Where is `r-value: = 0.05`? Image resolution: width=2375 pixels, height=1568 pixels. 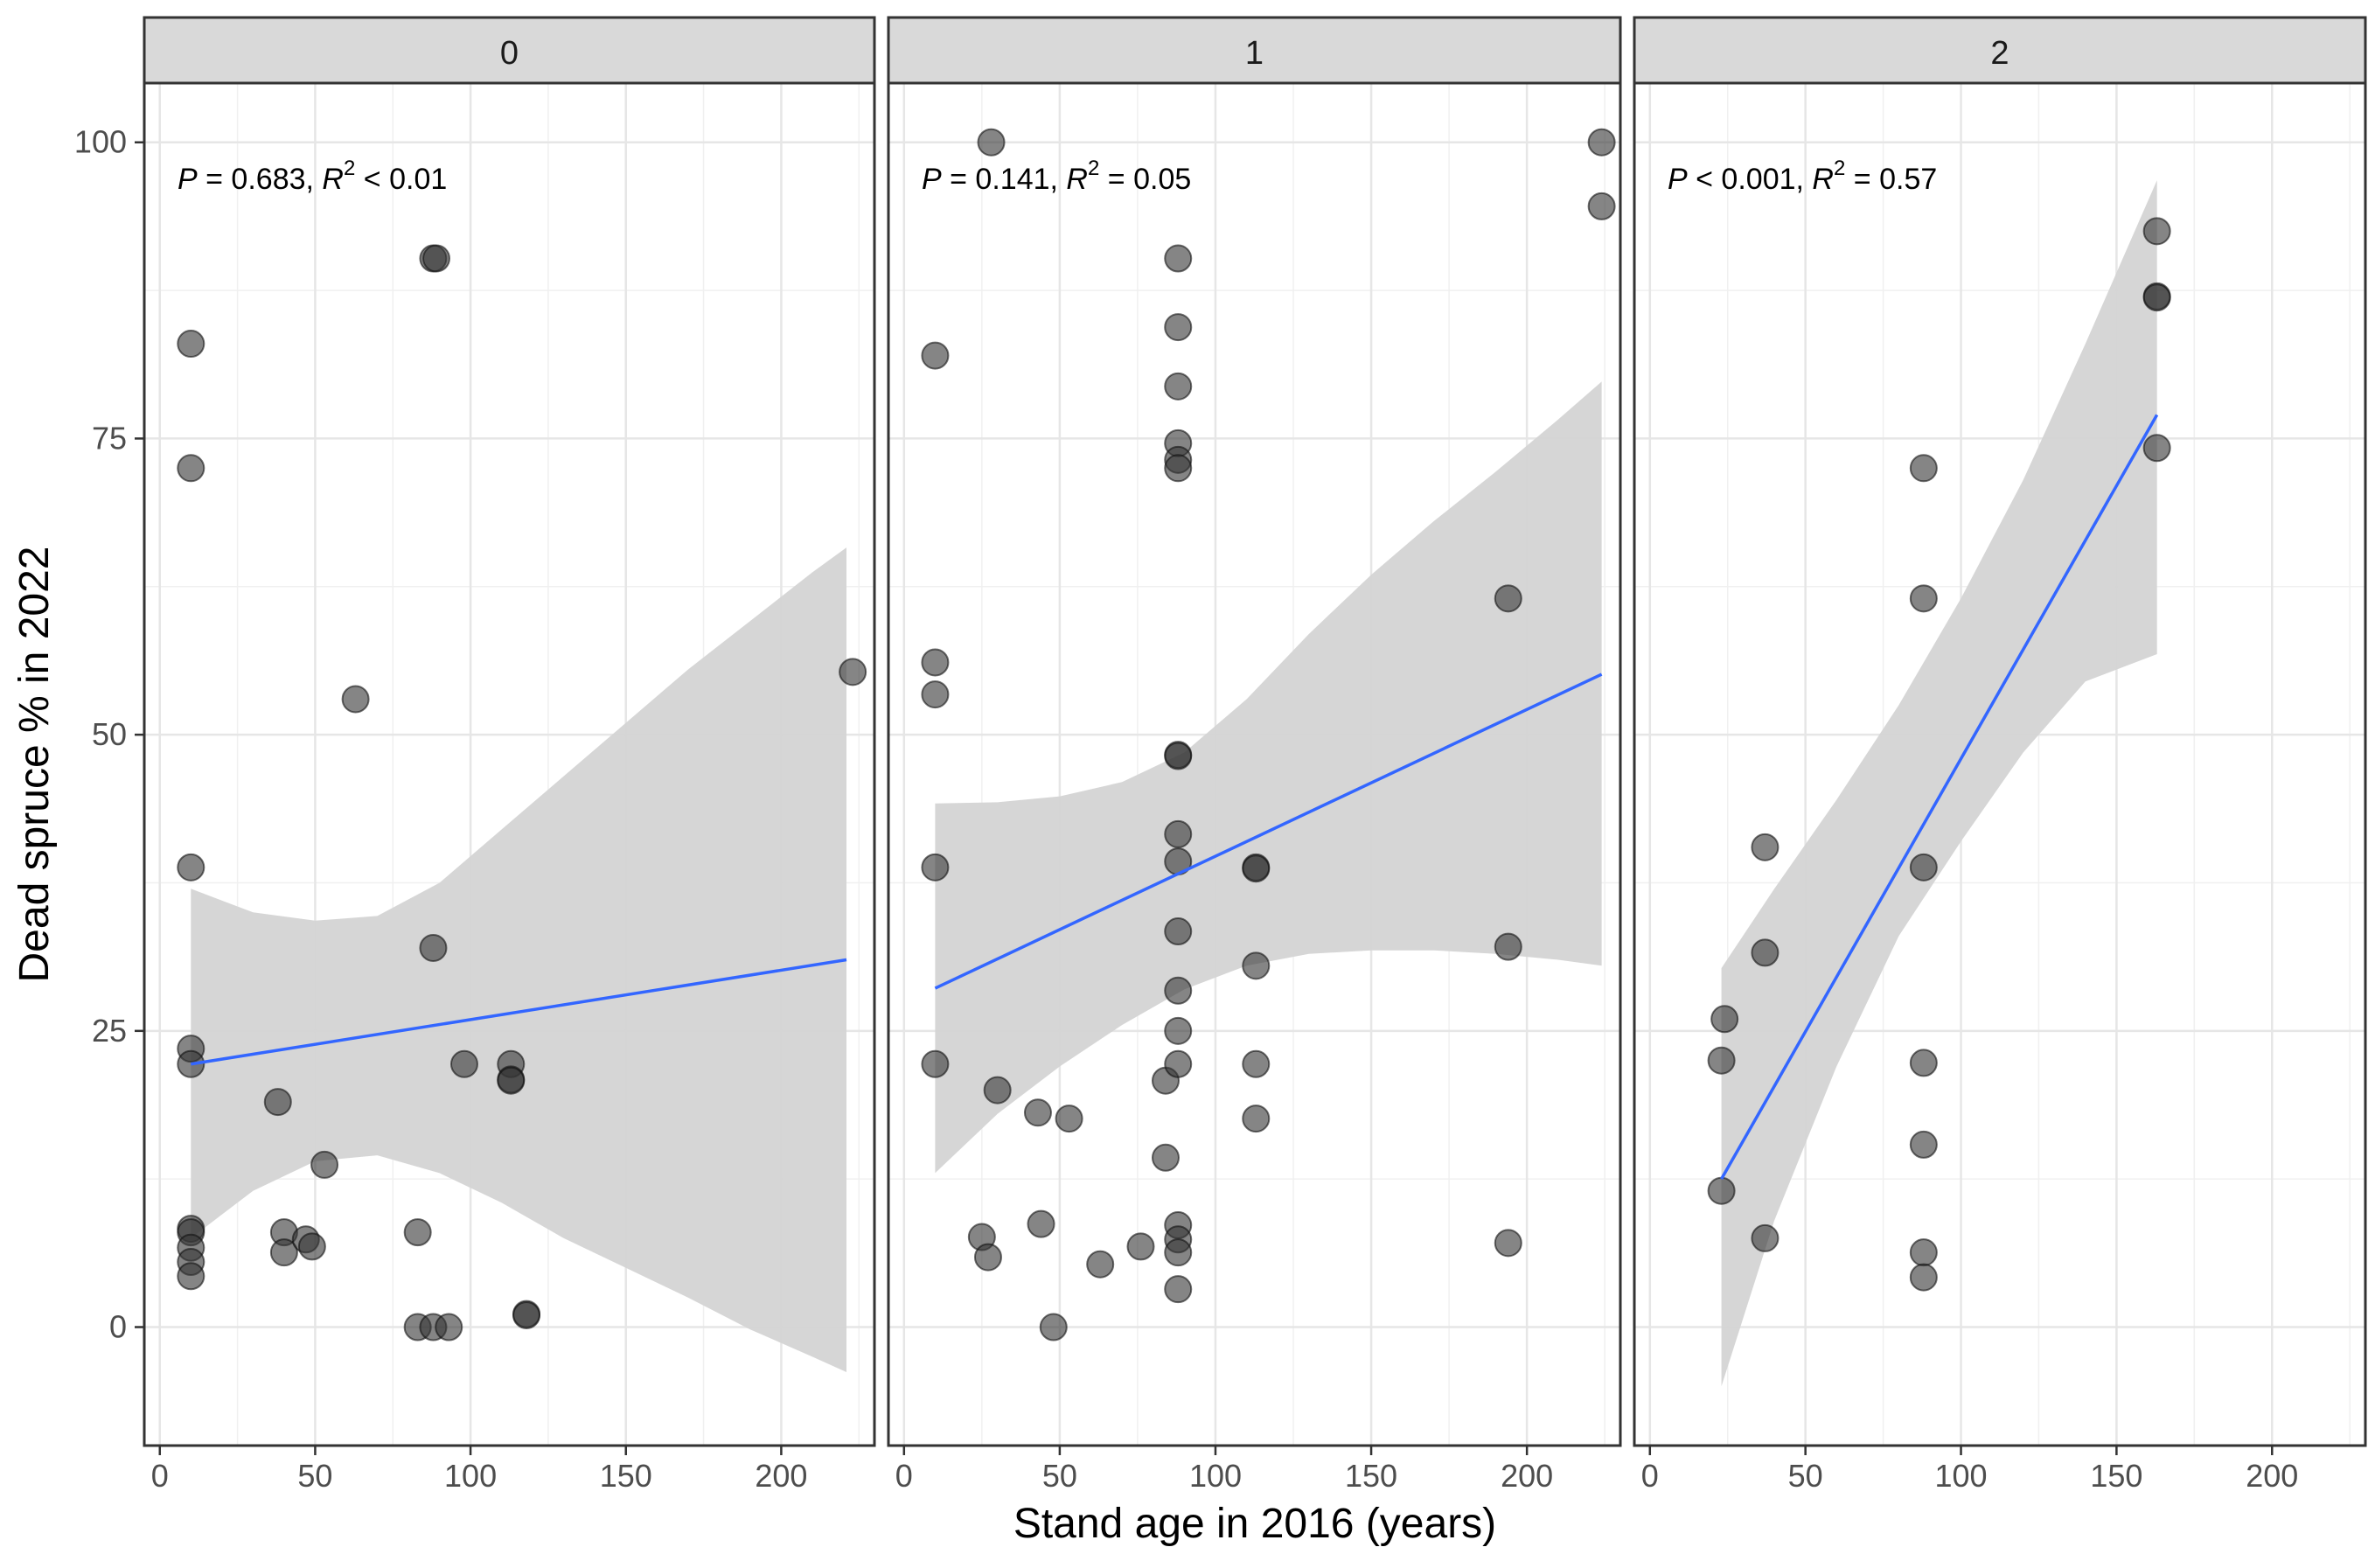
r-value: = 0.05 is located at coordinates (1145, 179).